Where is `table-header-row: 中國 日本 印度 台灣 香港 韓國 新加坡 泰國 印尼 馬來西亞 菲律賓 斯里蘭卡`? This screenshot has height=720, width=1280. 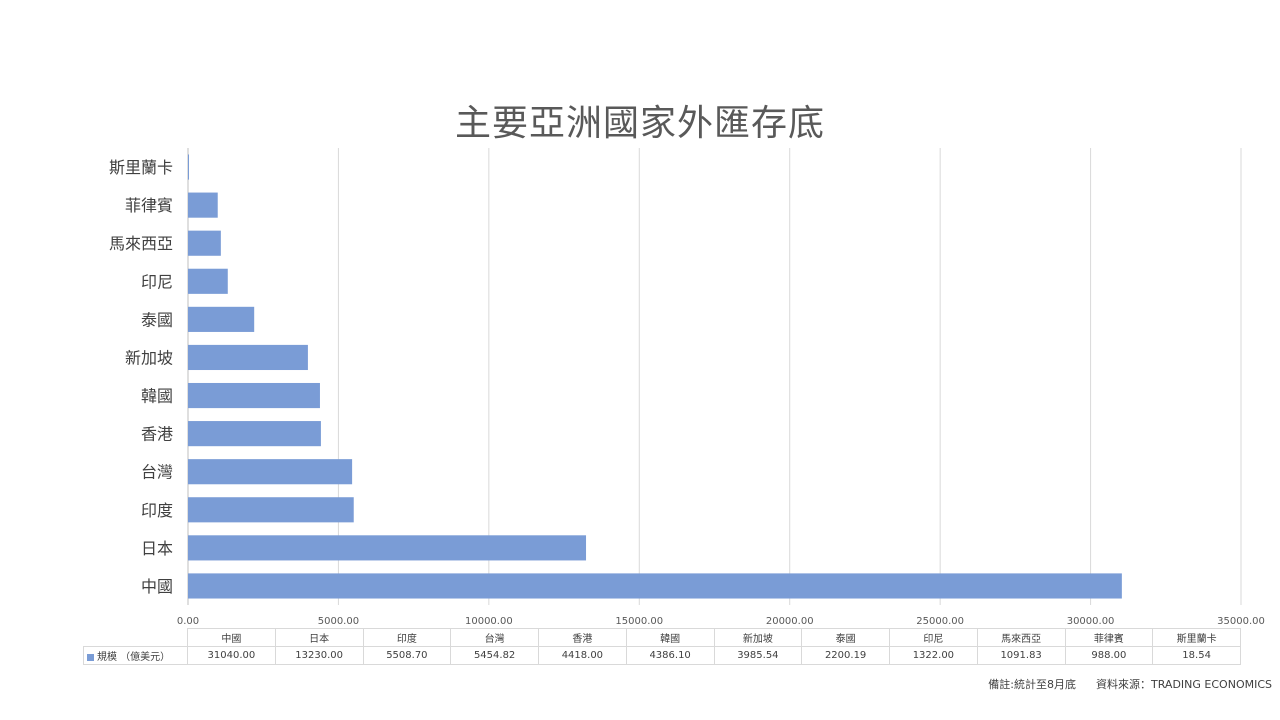
table-header-row: 中國 日本 印度 台灣 香港 韓國 新加坡 泰國 印尼 馬來西亞 菲律賓 斯里蘭卡 is located at coordinates (662, 637).